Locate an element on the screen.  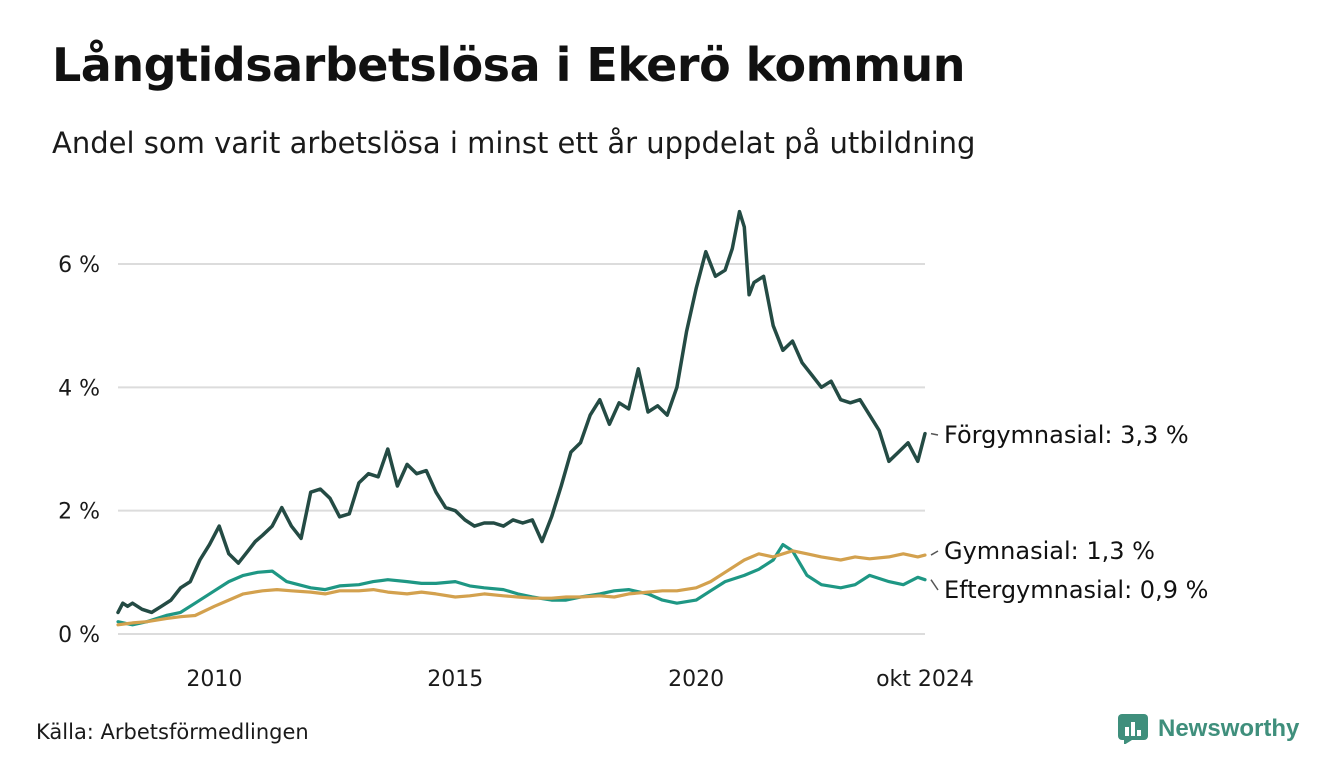
y-tick-label: 6 % is located at coordinates (79, 265).